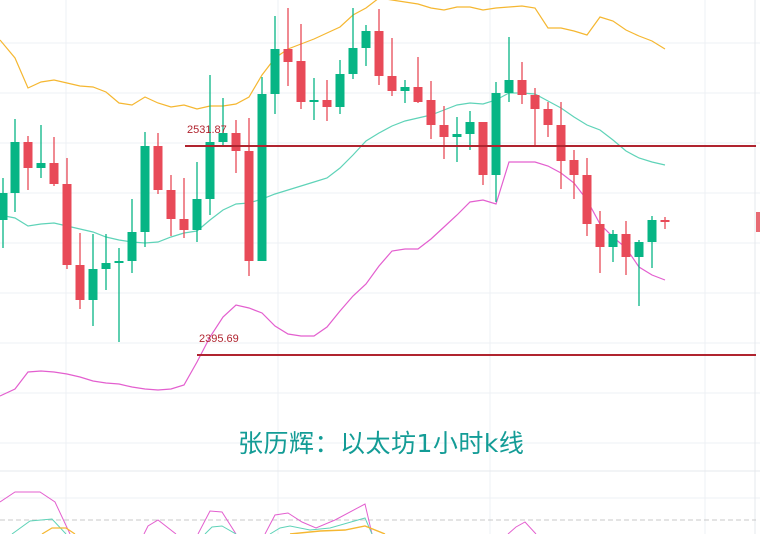  Describe the element at coordinates (219, 339) in the screenshot. I see `price-label-lower: 2395.69` at that location.